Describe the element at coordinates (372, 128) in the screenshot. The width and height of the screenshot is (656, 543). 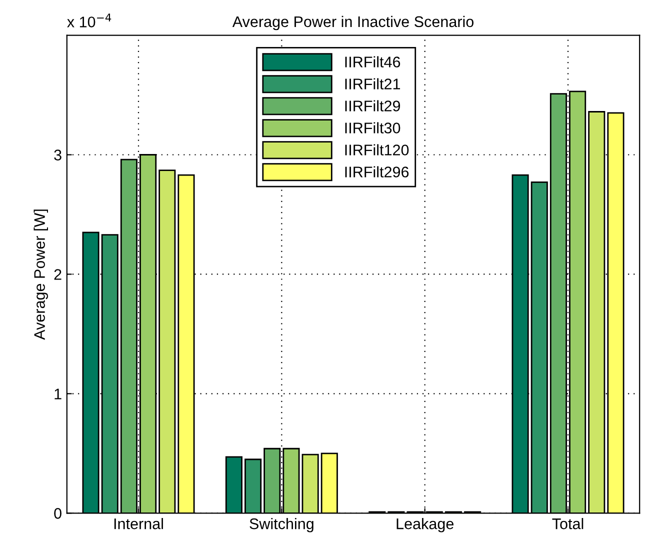
I see `legend-label: IIRFilt30` at that location.